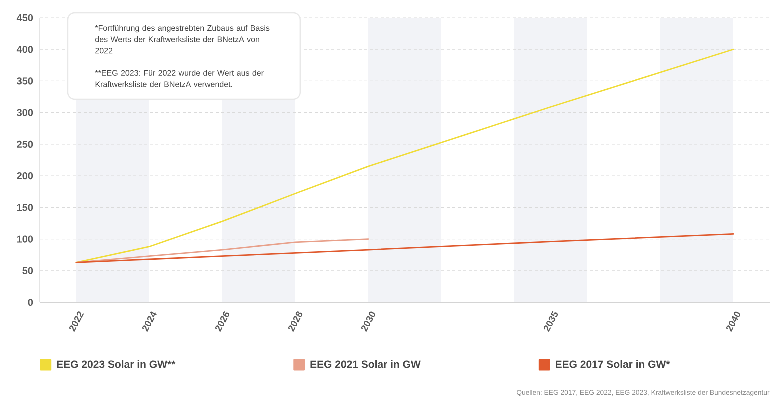 Image resolution: width=772 pixels, height=405 pixels. What do you see at coordinates (76, 322) in the screenshot?
I see `x-tick-label: 2022` at bounding box center [76, 322].